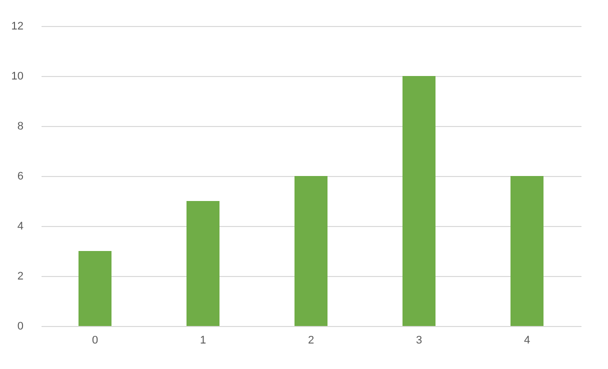  I want to click on y-tick-label: 12, so click(17, 26).